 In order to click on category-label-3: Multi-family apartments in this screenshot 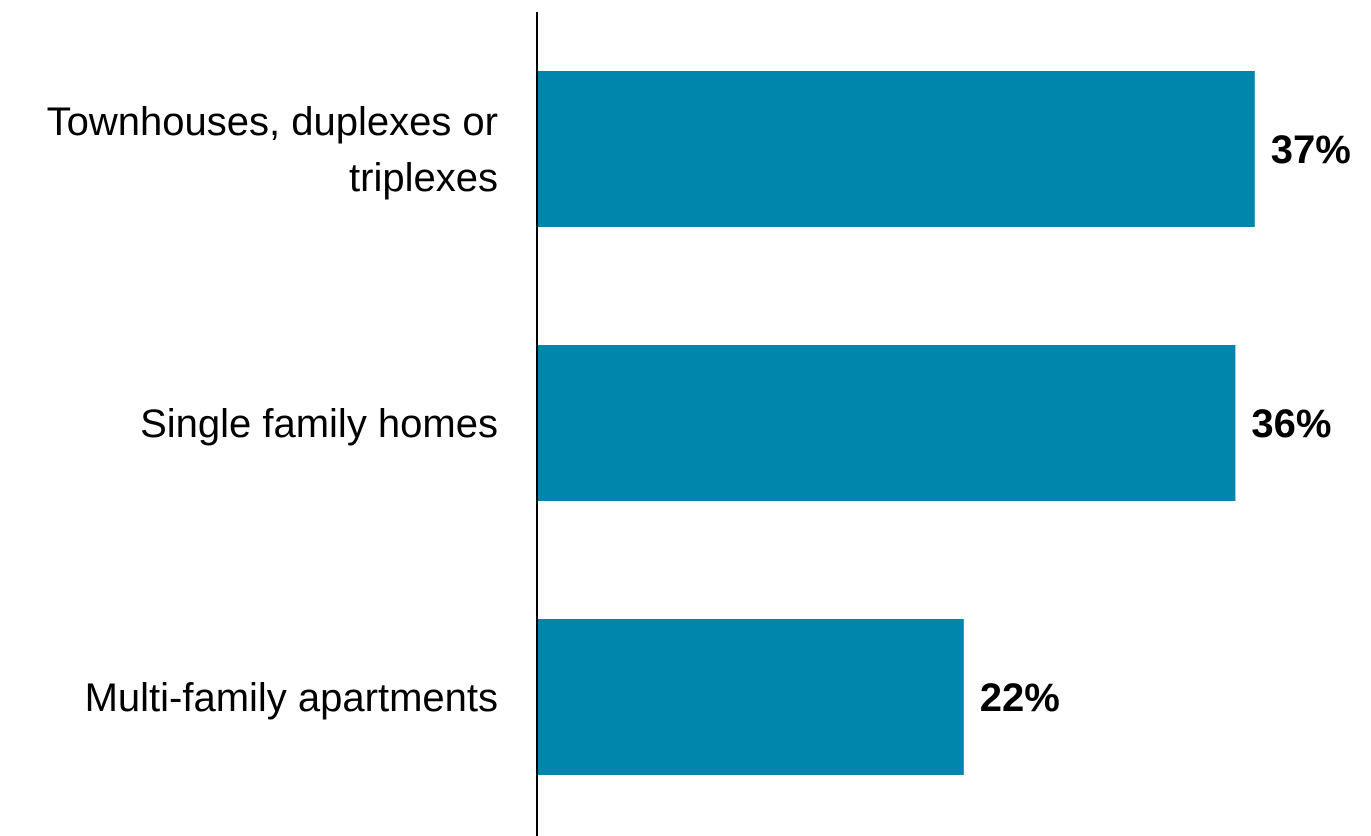, I will do `click(291, 698)`.